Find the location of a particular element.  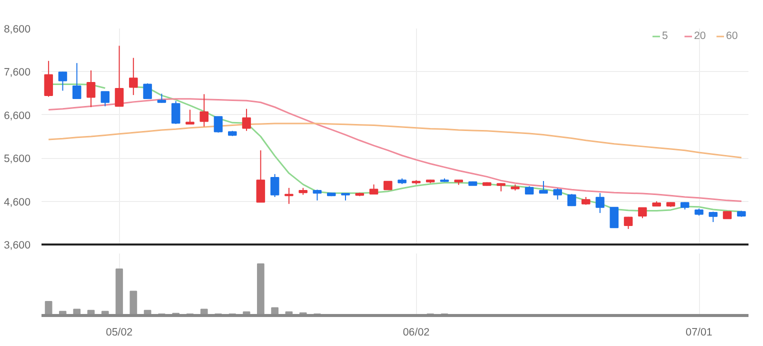

x-tick-label: 07/01 is located at coordinates (699, 332).